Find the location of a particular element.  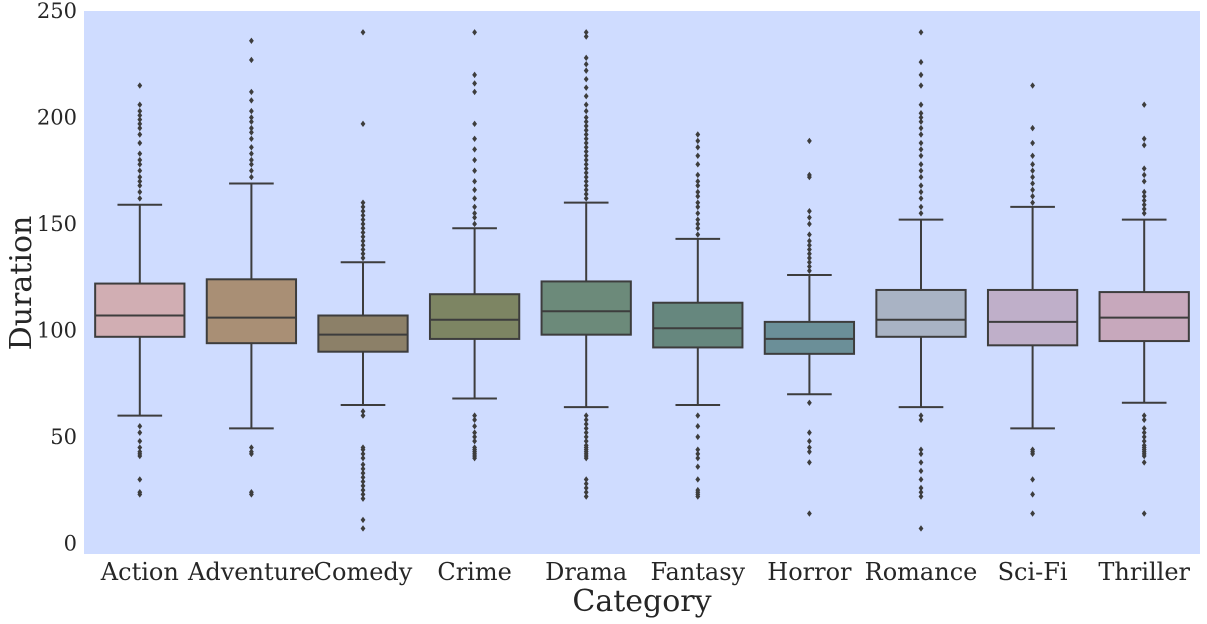

box-comedy is located at coordinates (363, 280).